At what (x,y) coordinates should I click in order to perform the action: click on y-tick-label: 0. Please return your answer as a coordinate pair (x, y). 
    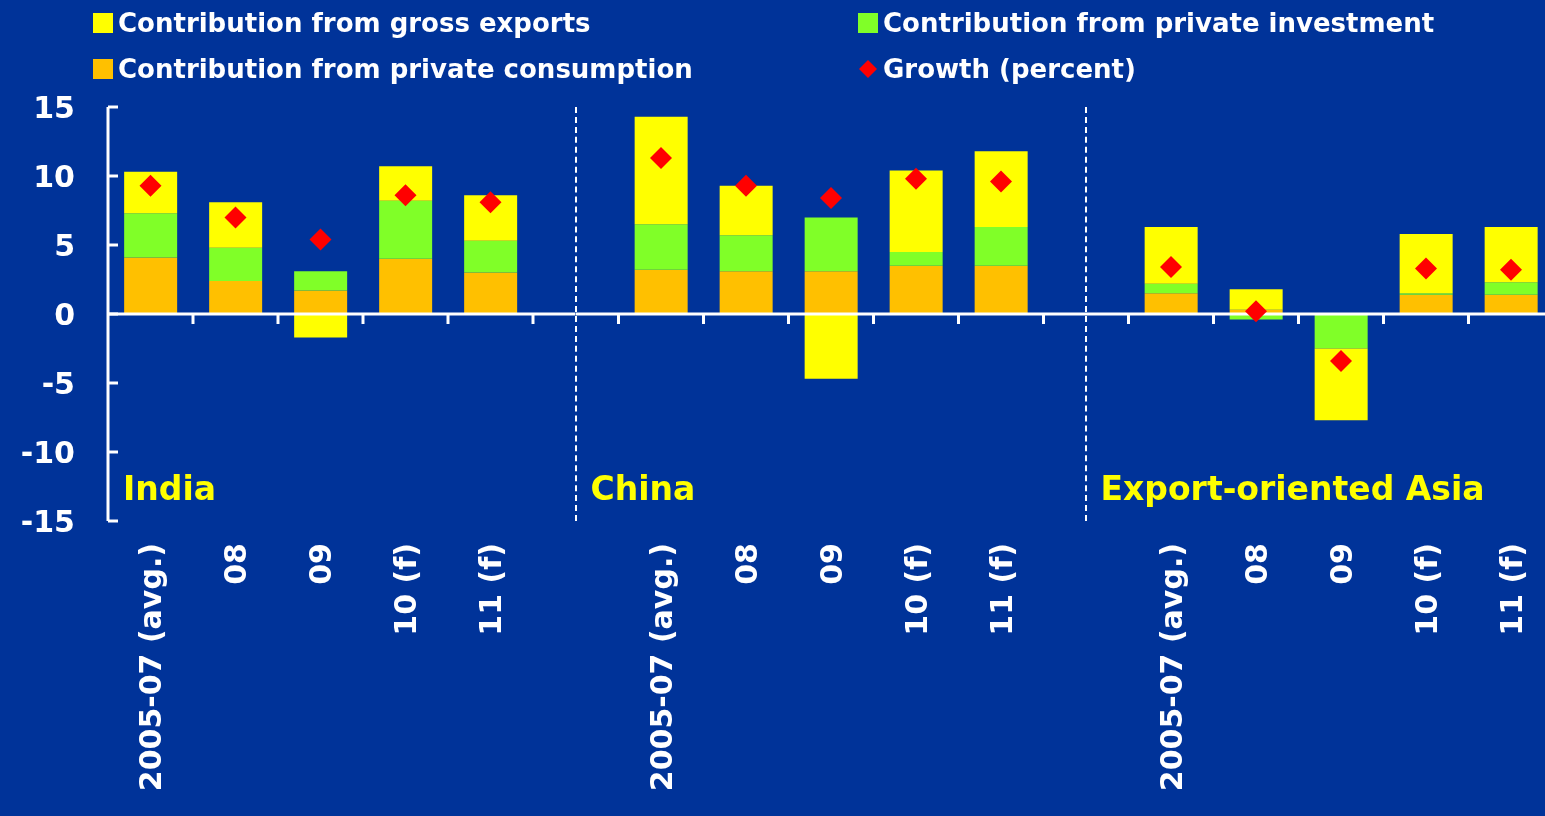
    Looking at the image, I should click on (64, 314).